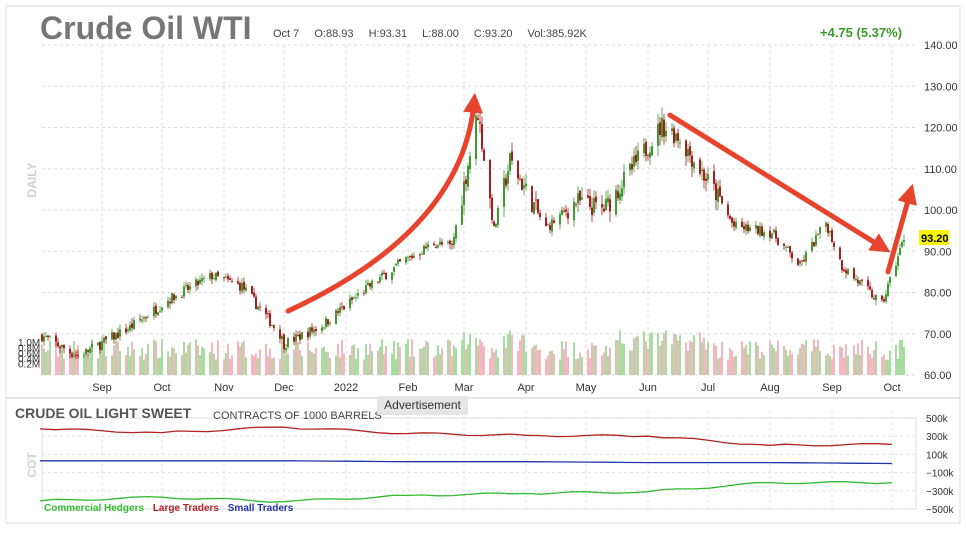  What do you see at coordinates (940, 474) in the screenshot?
I see `cot-y-tick: −100k` at bounding box center [940, 474].